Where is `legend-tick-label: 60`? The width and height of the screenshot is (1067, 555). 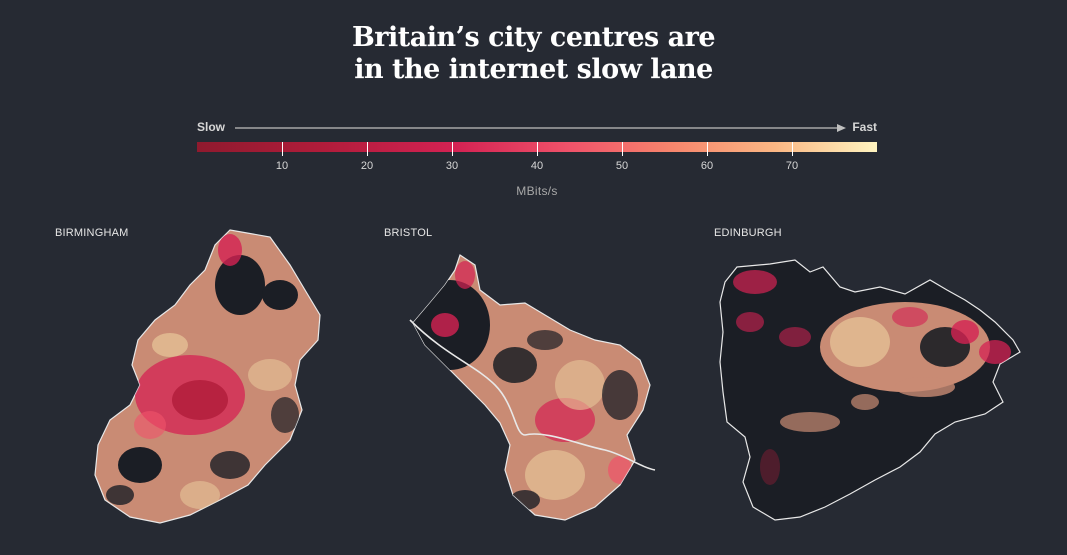
legend-tick-label: 60 is located at coordinates (707, 166).